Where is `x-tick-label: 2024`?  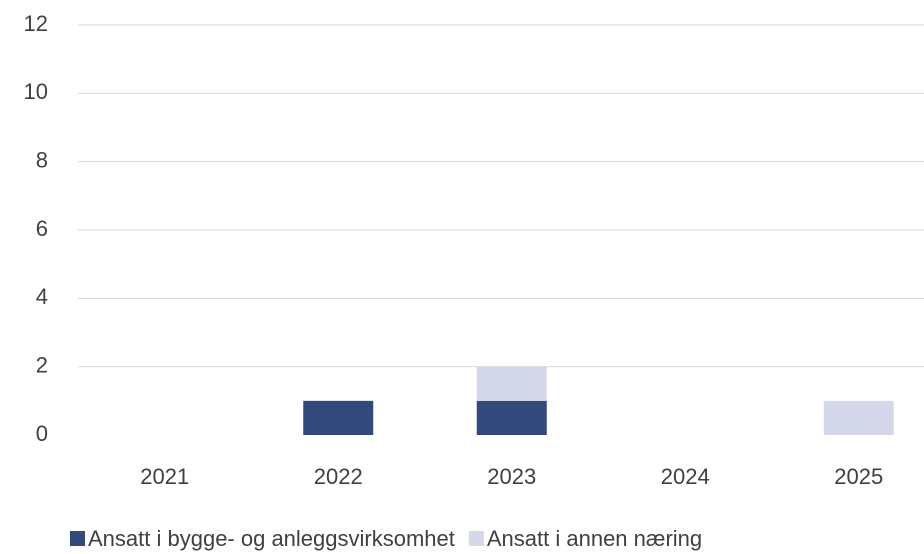 x-tick-label: 2024 is located at coordinates (685, 476).